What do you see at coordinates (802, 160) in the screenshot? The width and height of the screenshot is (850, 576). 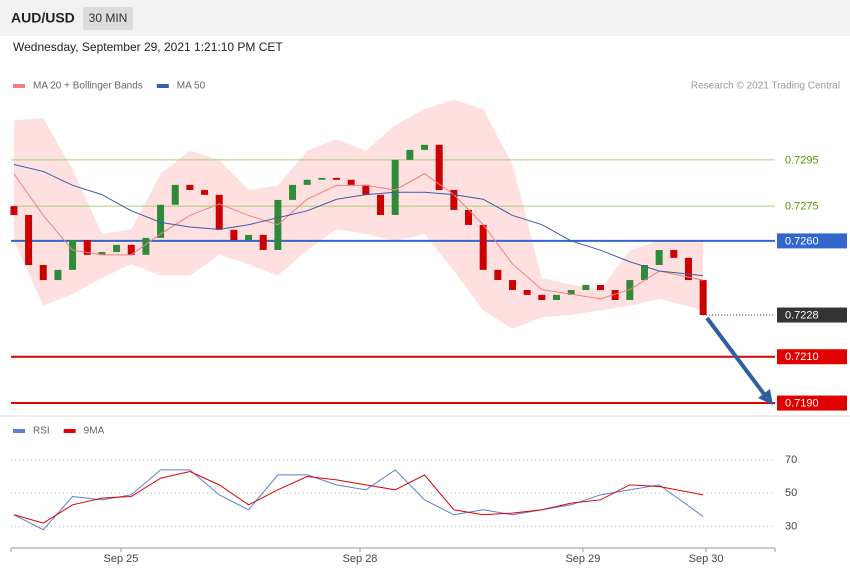 I see `level-label: 0.7295` at bounding box center [802, 160].